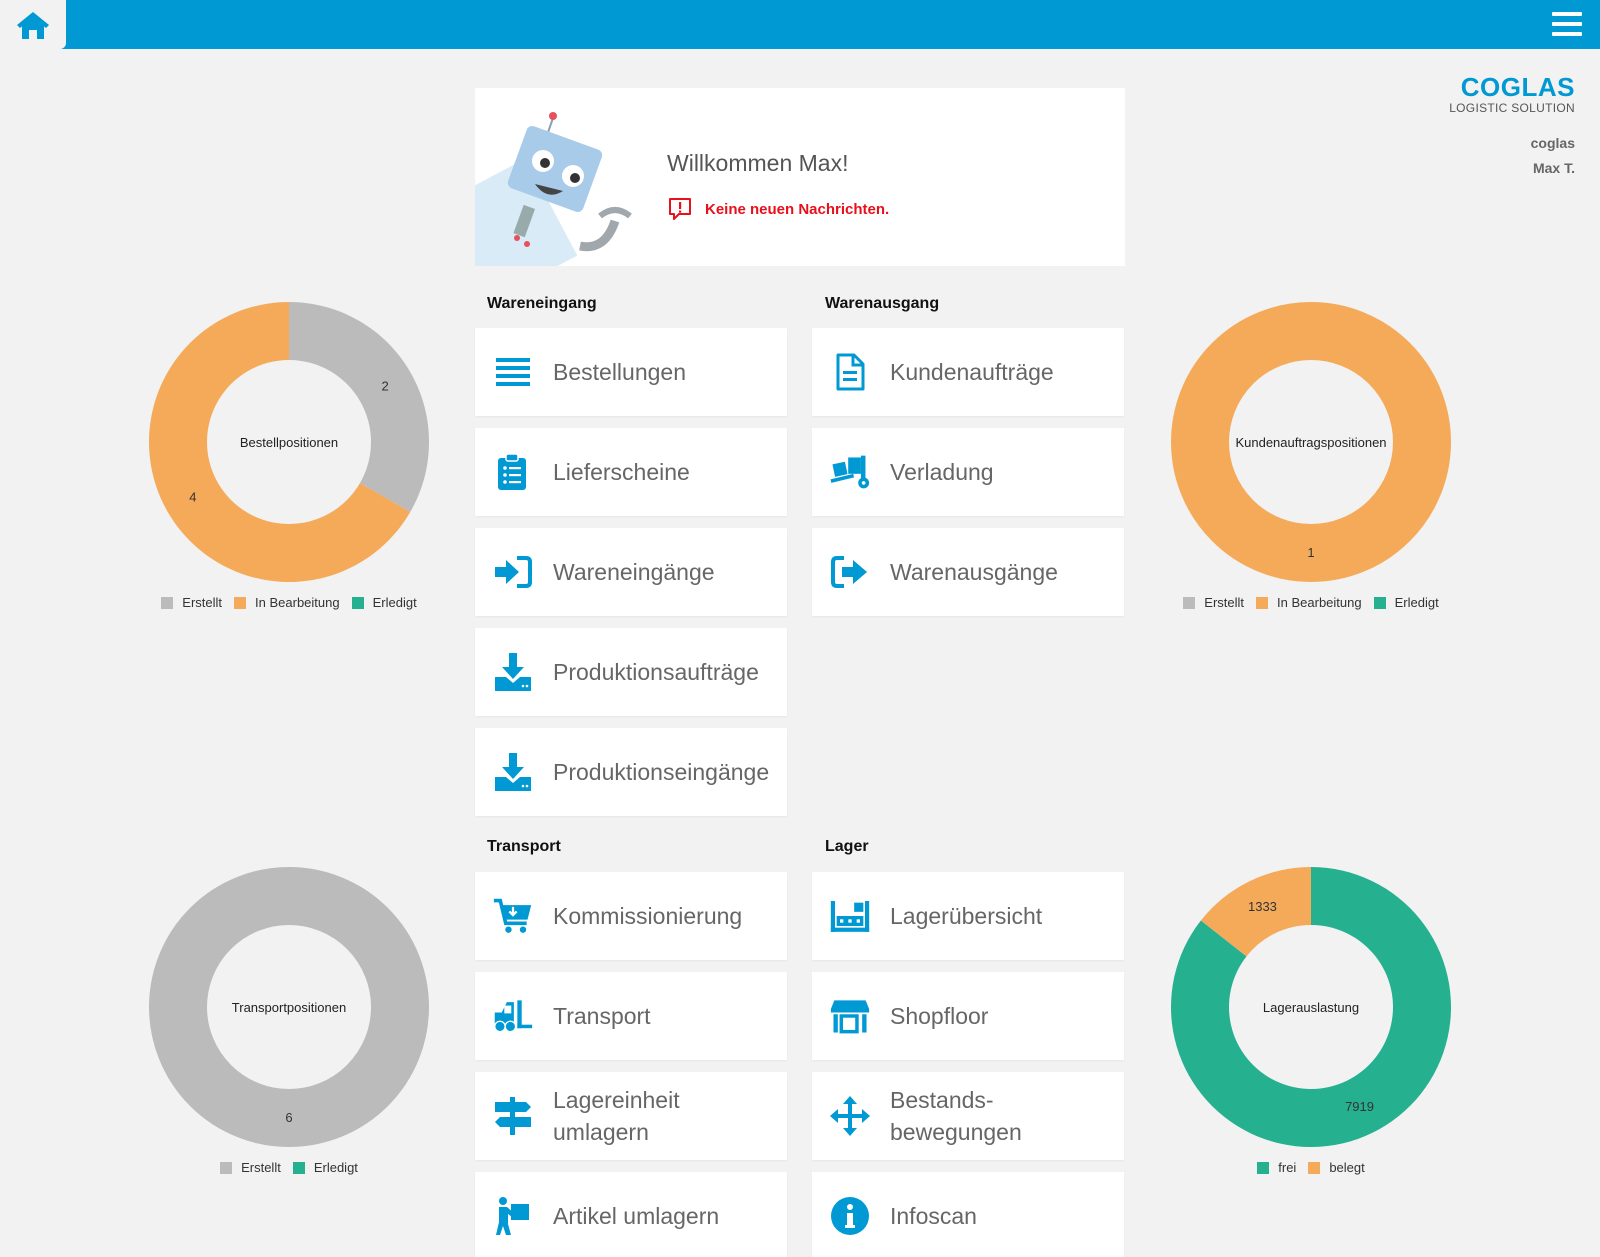  I want to click on list-icon, so click(513, 372).